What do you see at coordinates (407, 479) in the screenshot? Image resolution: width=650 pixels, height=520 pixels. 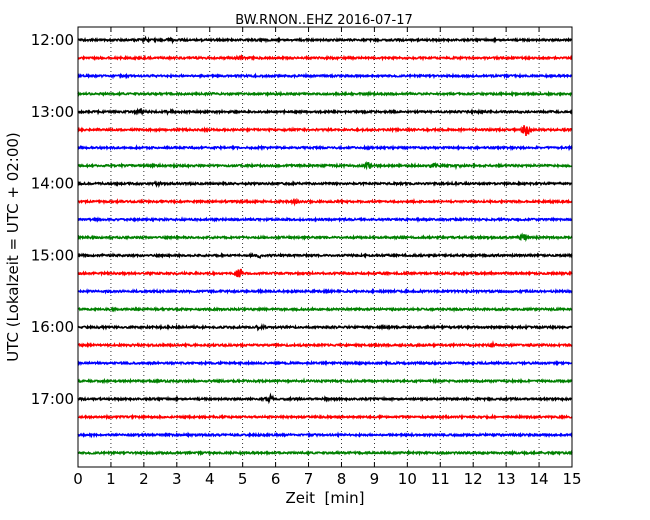 I see `x-tick-label: 10` at bounding box center [407, 479].